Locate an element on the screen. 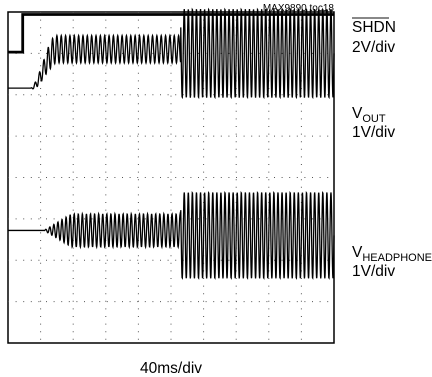 The width and height of the screenshot is (432, 377). figure-caption: MAX9890 toc18 is located at coordinates (299, 8).